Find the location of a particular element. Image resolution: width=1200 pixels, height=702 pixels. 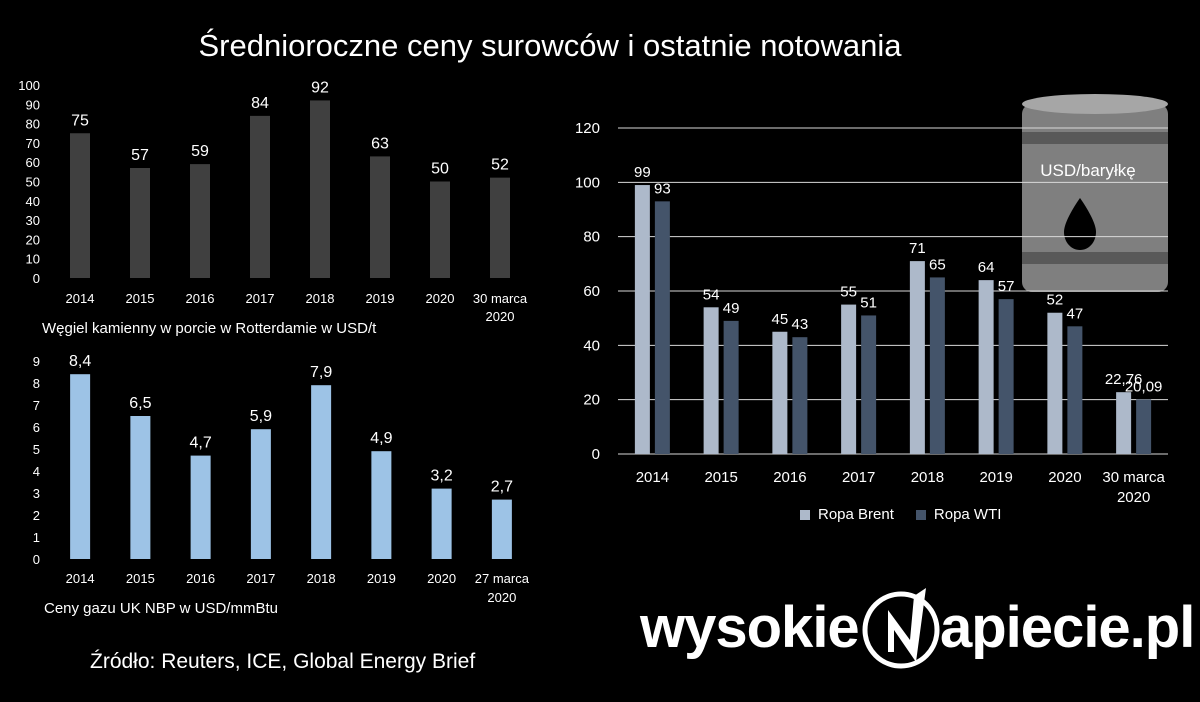

legend-label-brent: Ropa Brent is located at coordinates (856, 514).